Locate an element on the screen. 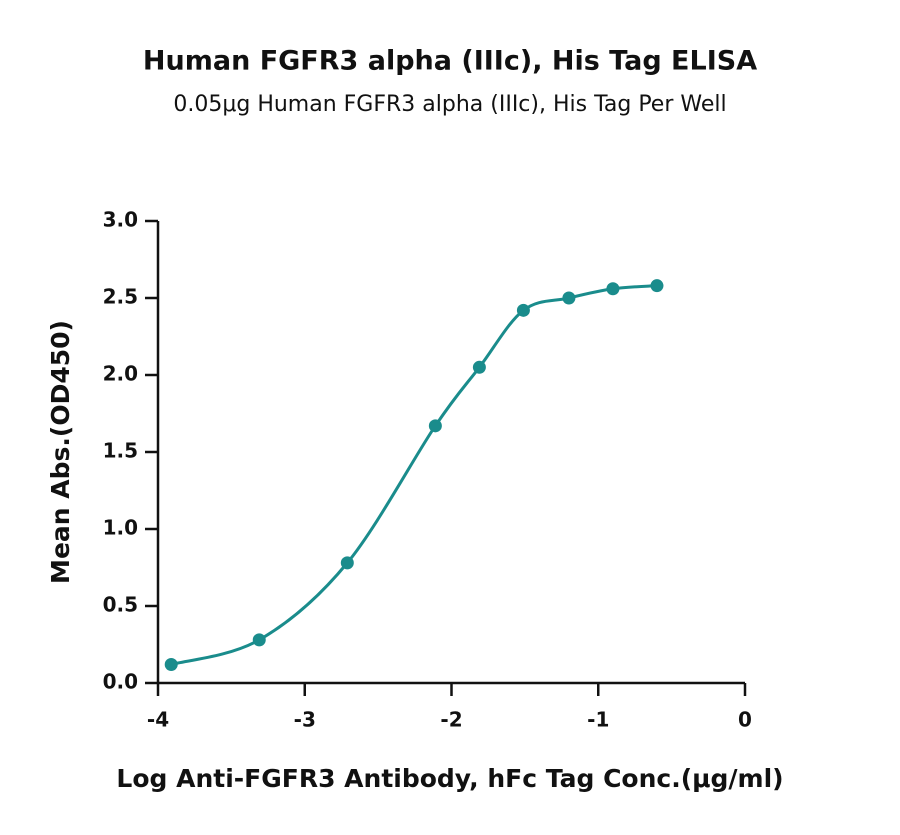 The height and width of the screenshot is (835, 900). x-tick-label: 0 is located at coordinates (745, 720).